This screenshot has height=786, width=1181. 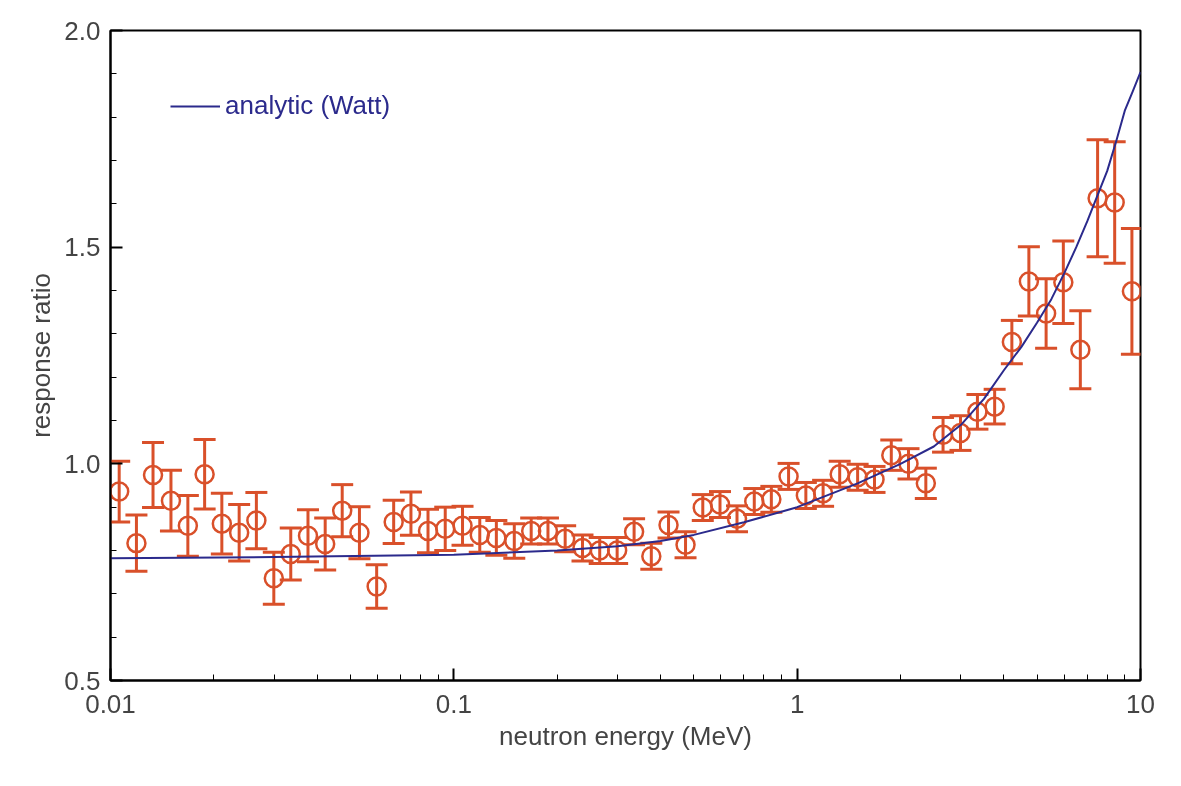 What do you see at coordinates (308, 105) in the screenshot?
I see `legend-label: analytic (Watt)` at bounding box center [308, 105].